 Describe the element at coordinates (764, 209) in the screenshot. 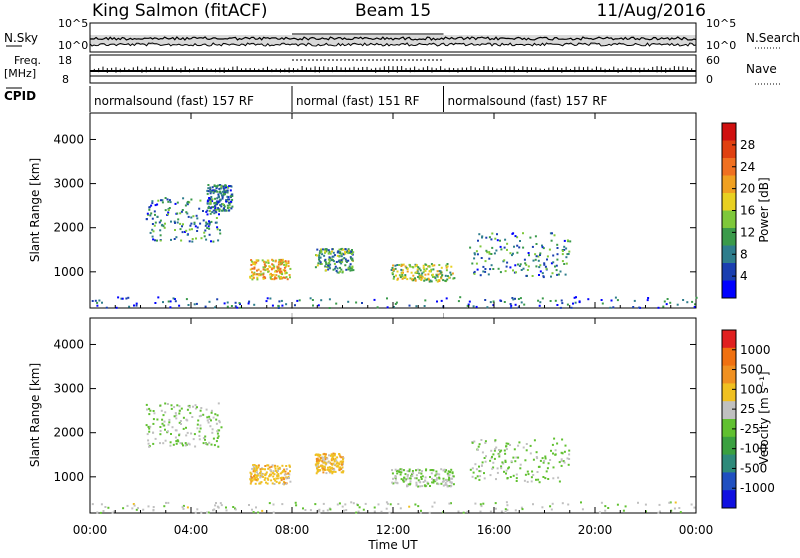

I see `power-colorbar-title: Power [dB]` at that location.